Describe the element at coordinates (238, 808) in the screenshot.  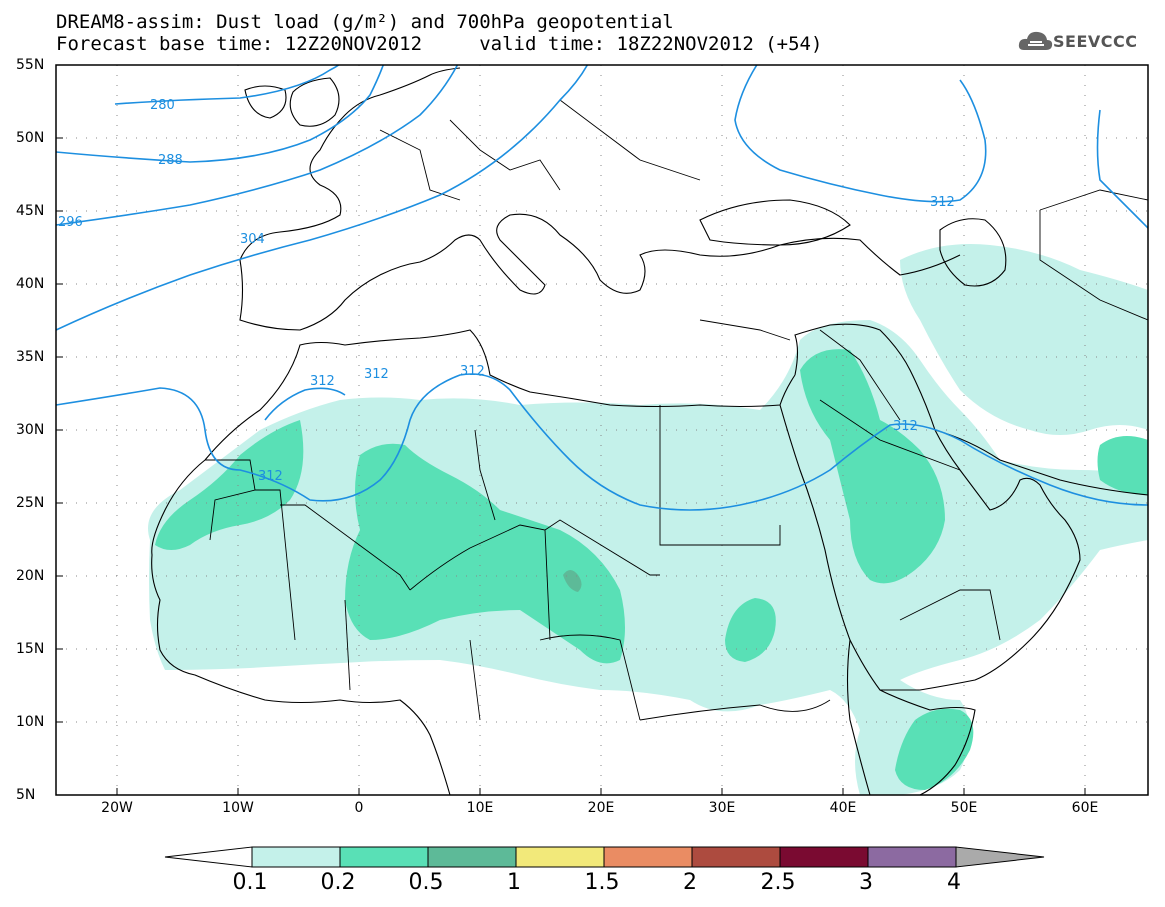
I see `lon-label: 10W` at that location.